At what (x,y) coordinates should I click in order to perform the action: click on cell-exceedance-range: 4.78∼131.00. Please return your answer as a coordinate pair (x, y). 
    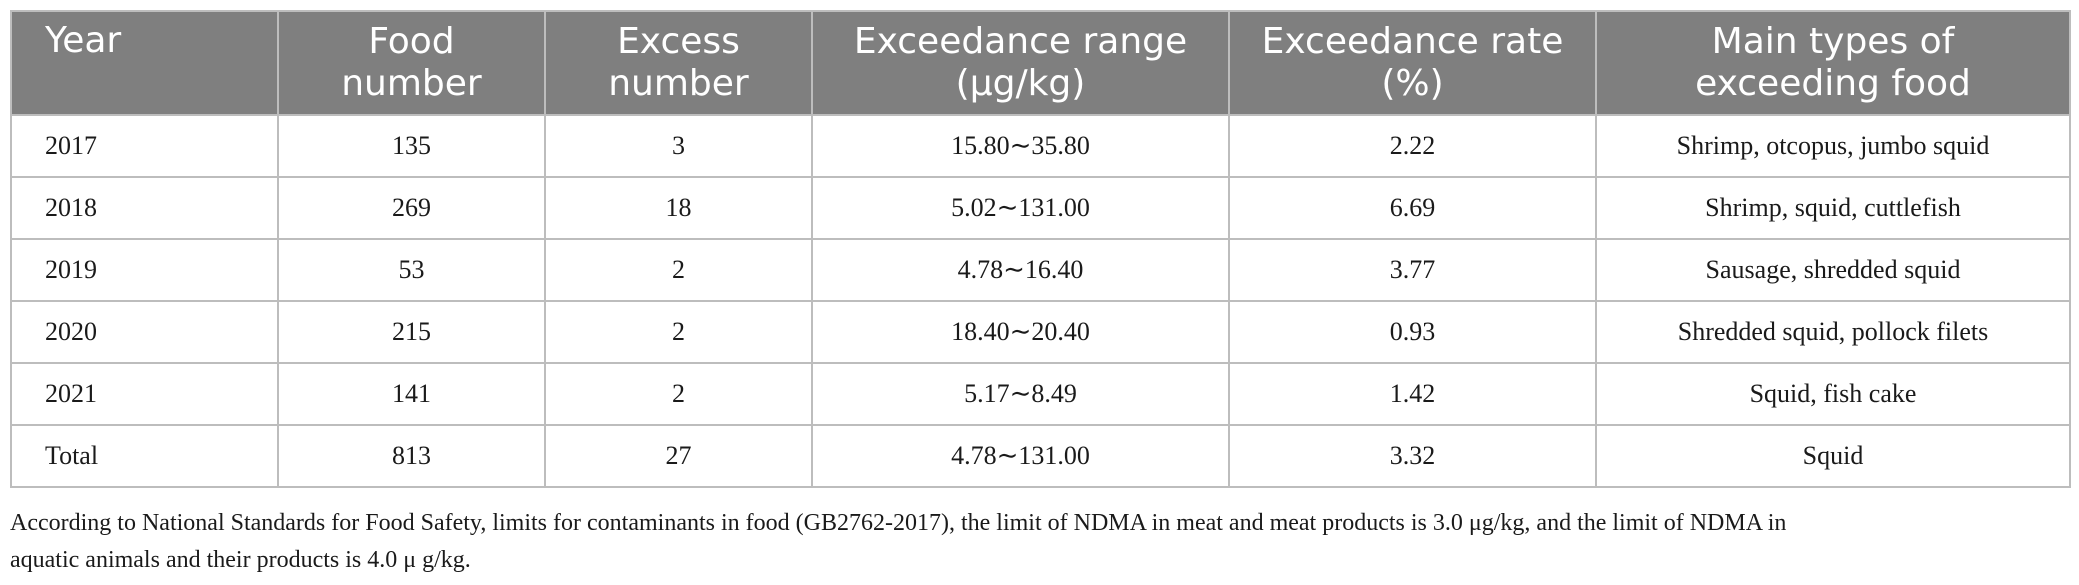
    Looking at the image, I should click on (1020, 456).